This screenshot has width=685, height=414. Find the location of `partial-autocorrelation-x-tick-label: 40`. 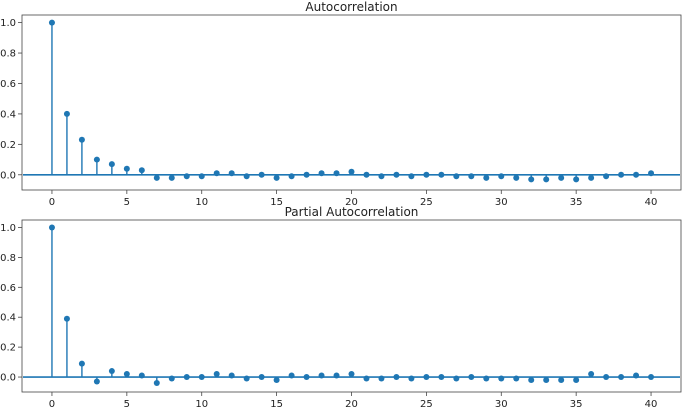

partial-autocorrelation-x-tick-label: 40 is located at coordinates (651, 404).